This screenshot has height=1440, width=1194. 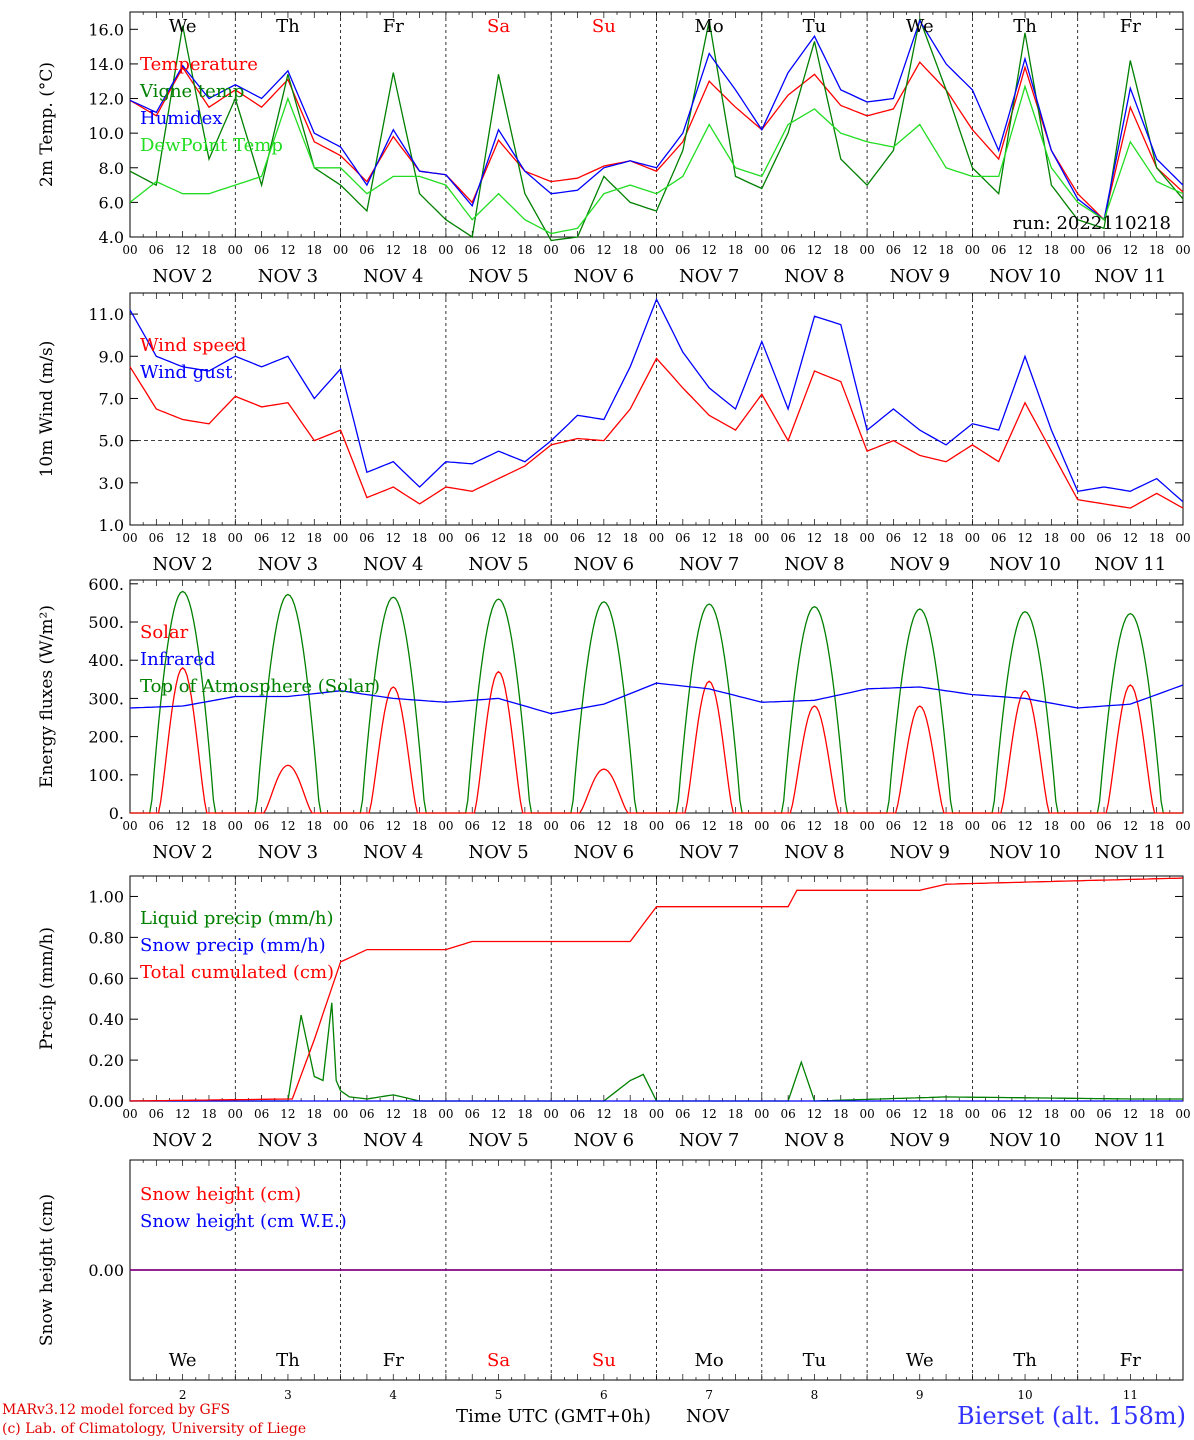 What do you see at coordinates (106, 29) in the screenshot?
I see `y-tick-label: 16.0` at bounding box center [106, 29].